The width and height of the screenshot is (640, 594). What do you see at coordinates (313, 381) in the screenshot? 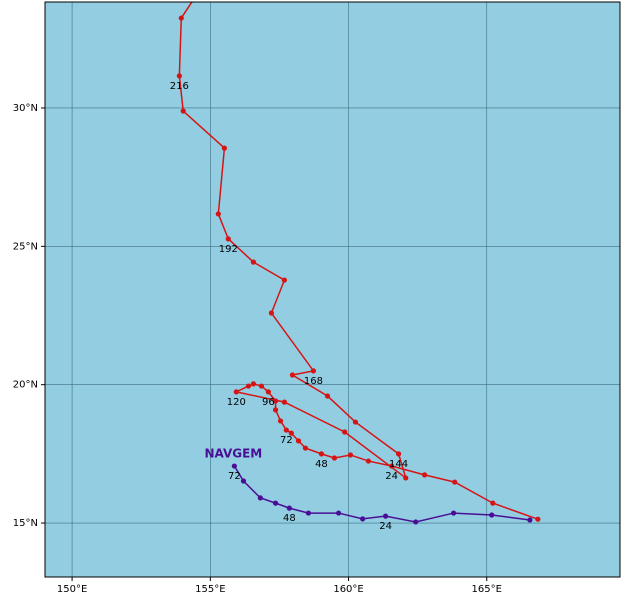
I see `hour-label: 168` at bounding box center [313, 381].